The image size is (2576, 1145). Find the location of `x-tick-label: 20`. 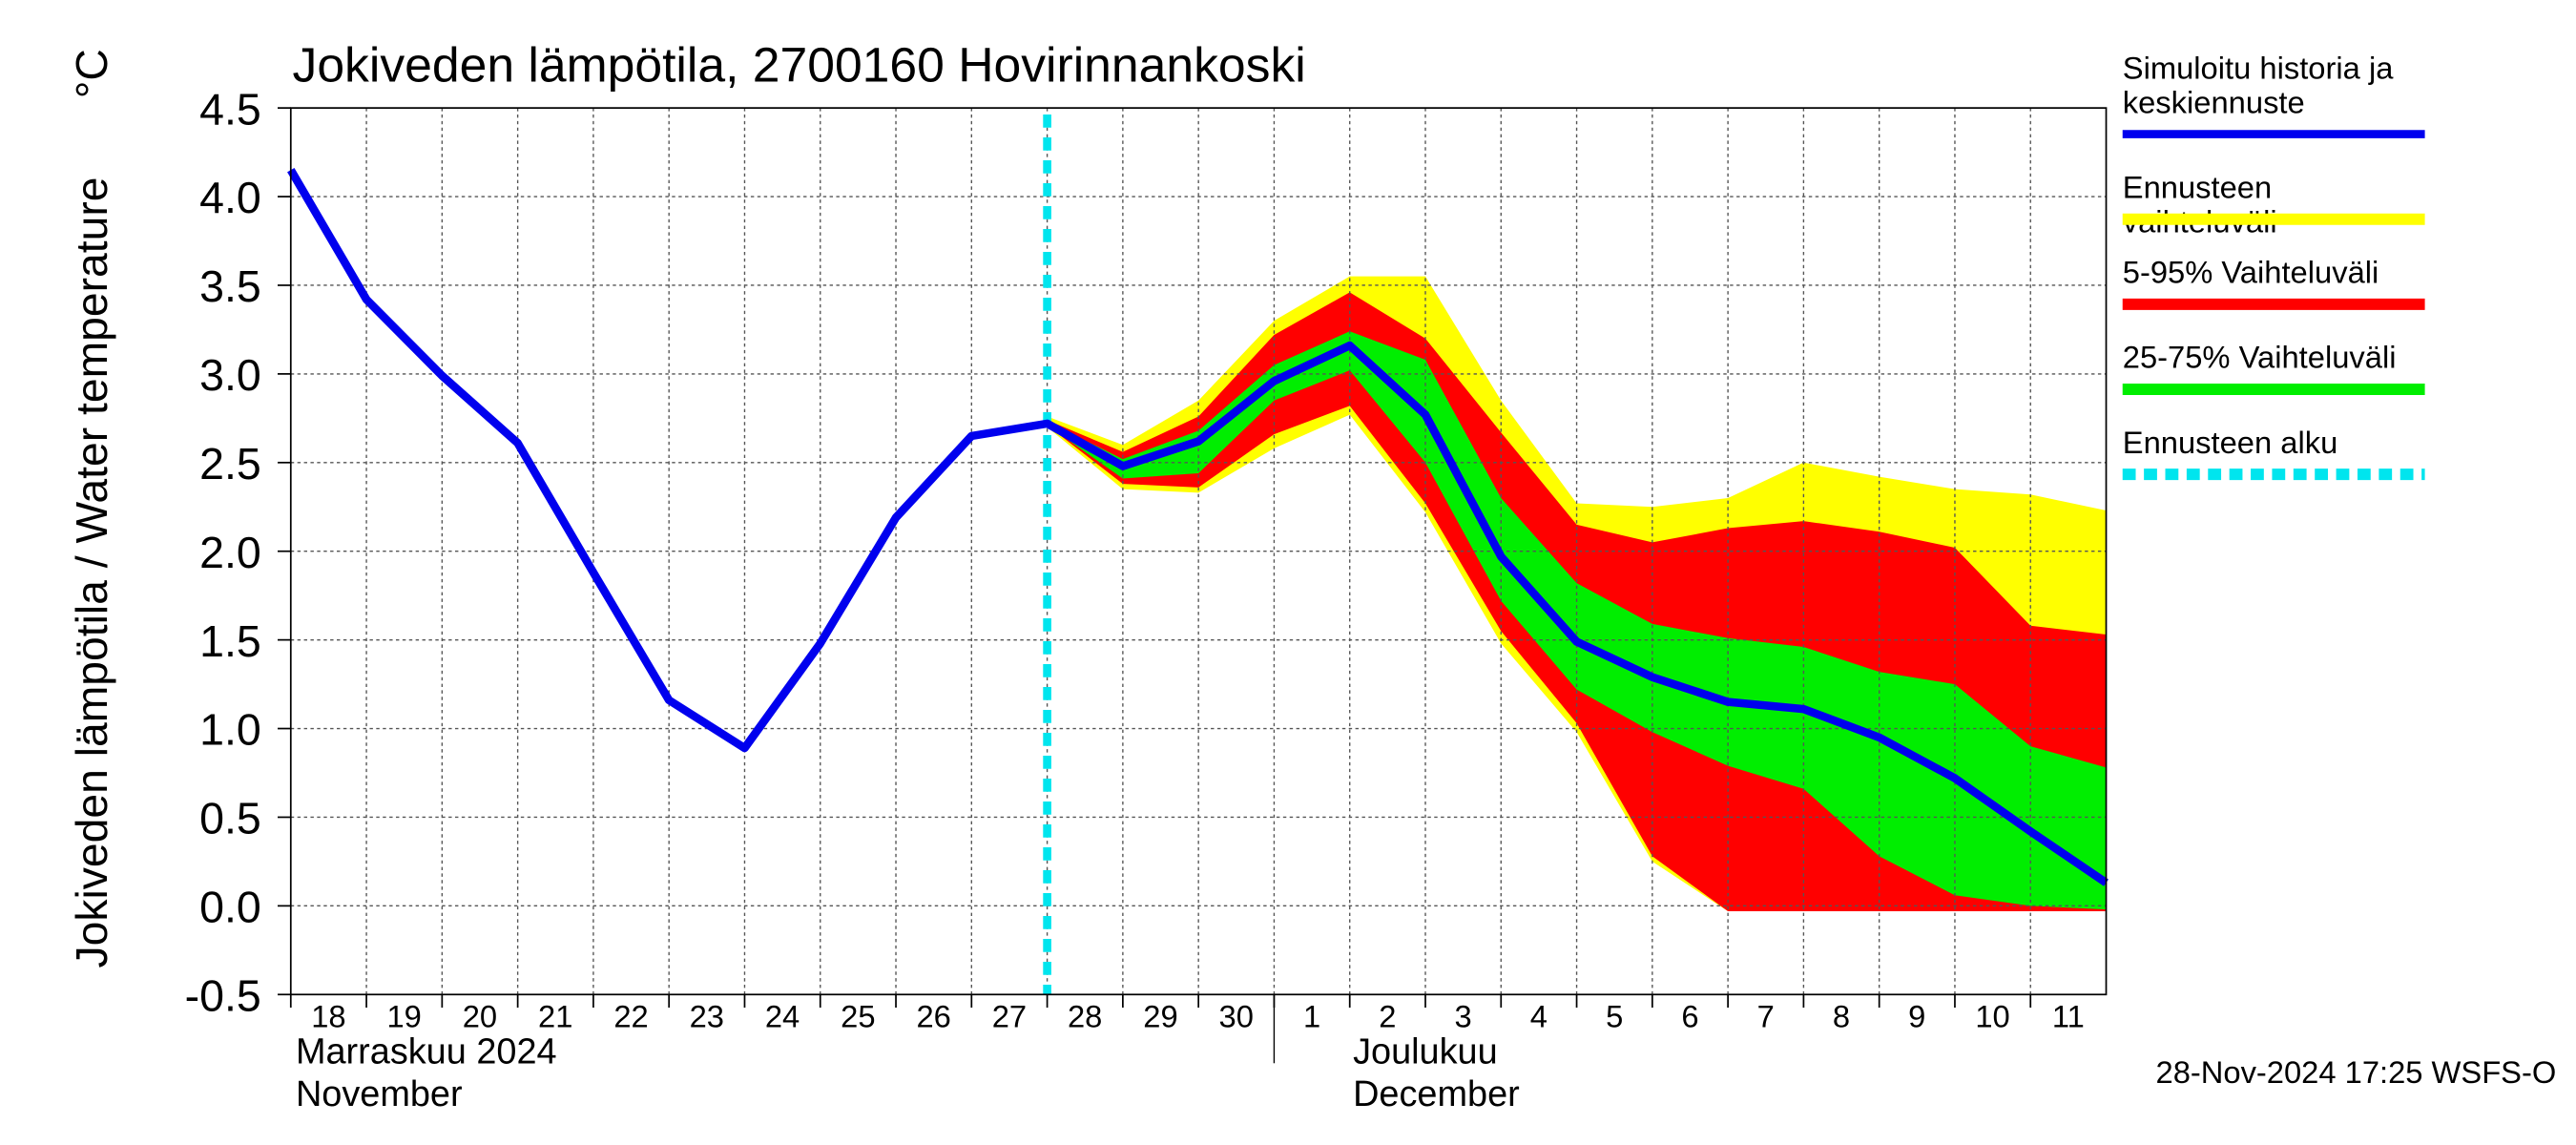

x-tick-label: 20 is located at coordinates (480, 1017).